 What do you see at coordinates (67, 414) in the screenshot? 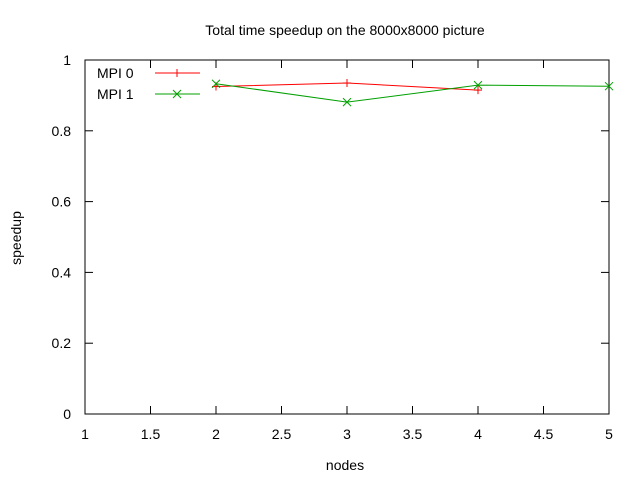
I see `y-tick-label: 0` at bounding box center [67, 414].